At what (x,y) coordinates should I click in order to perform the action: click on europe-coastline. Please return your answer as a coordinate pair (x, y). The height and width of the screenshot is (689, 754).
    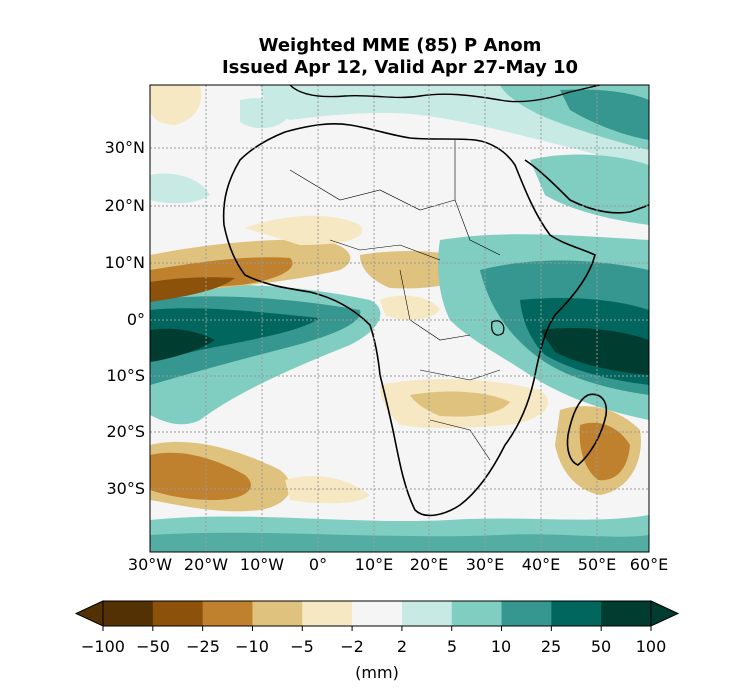
    Looking at the image, I should click on (445, 94).